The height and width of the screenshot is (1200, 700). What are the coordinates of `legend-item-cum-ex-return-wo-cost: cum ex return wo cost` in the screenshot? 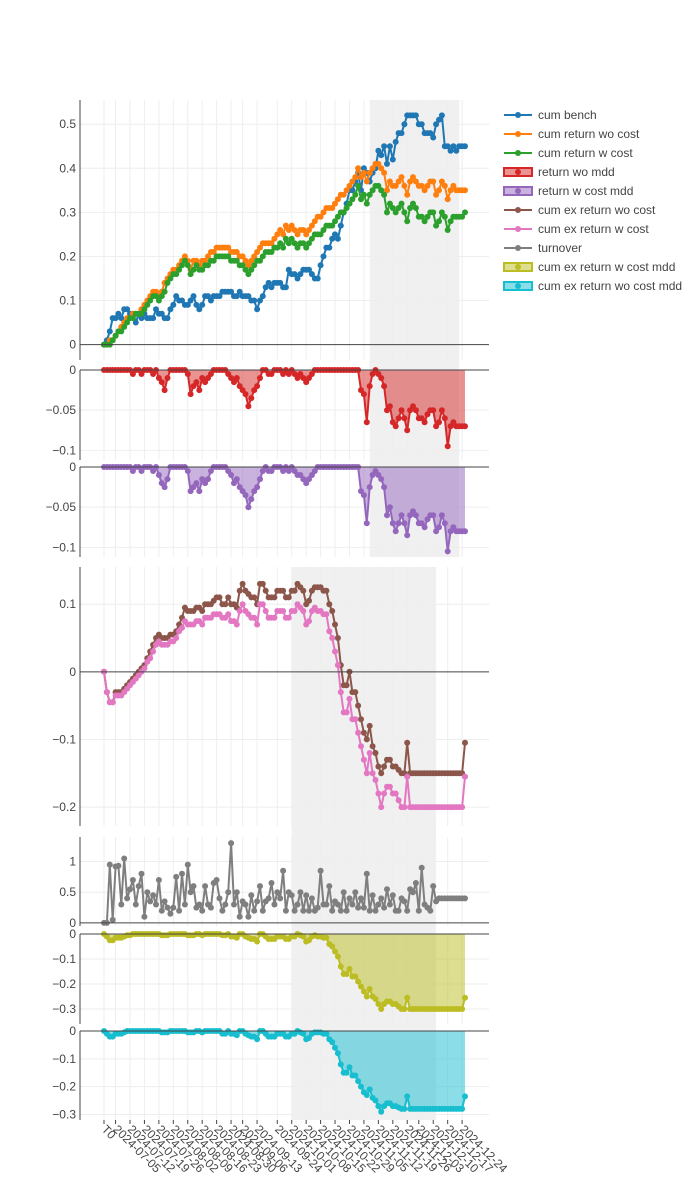 It's located at (580, 210).